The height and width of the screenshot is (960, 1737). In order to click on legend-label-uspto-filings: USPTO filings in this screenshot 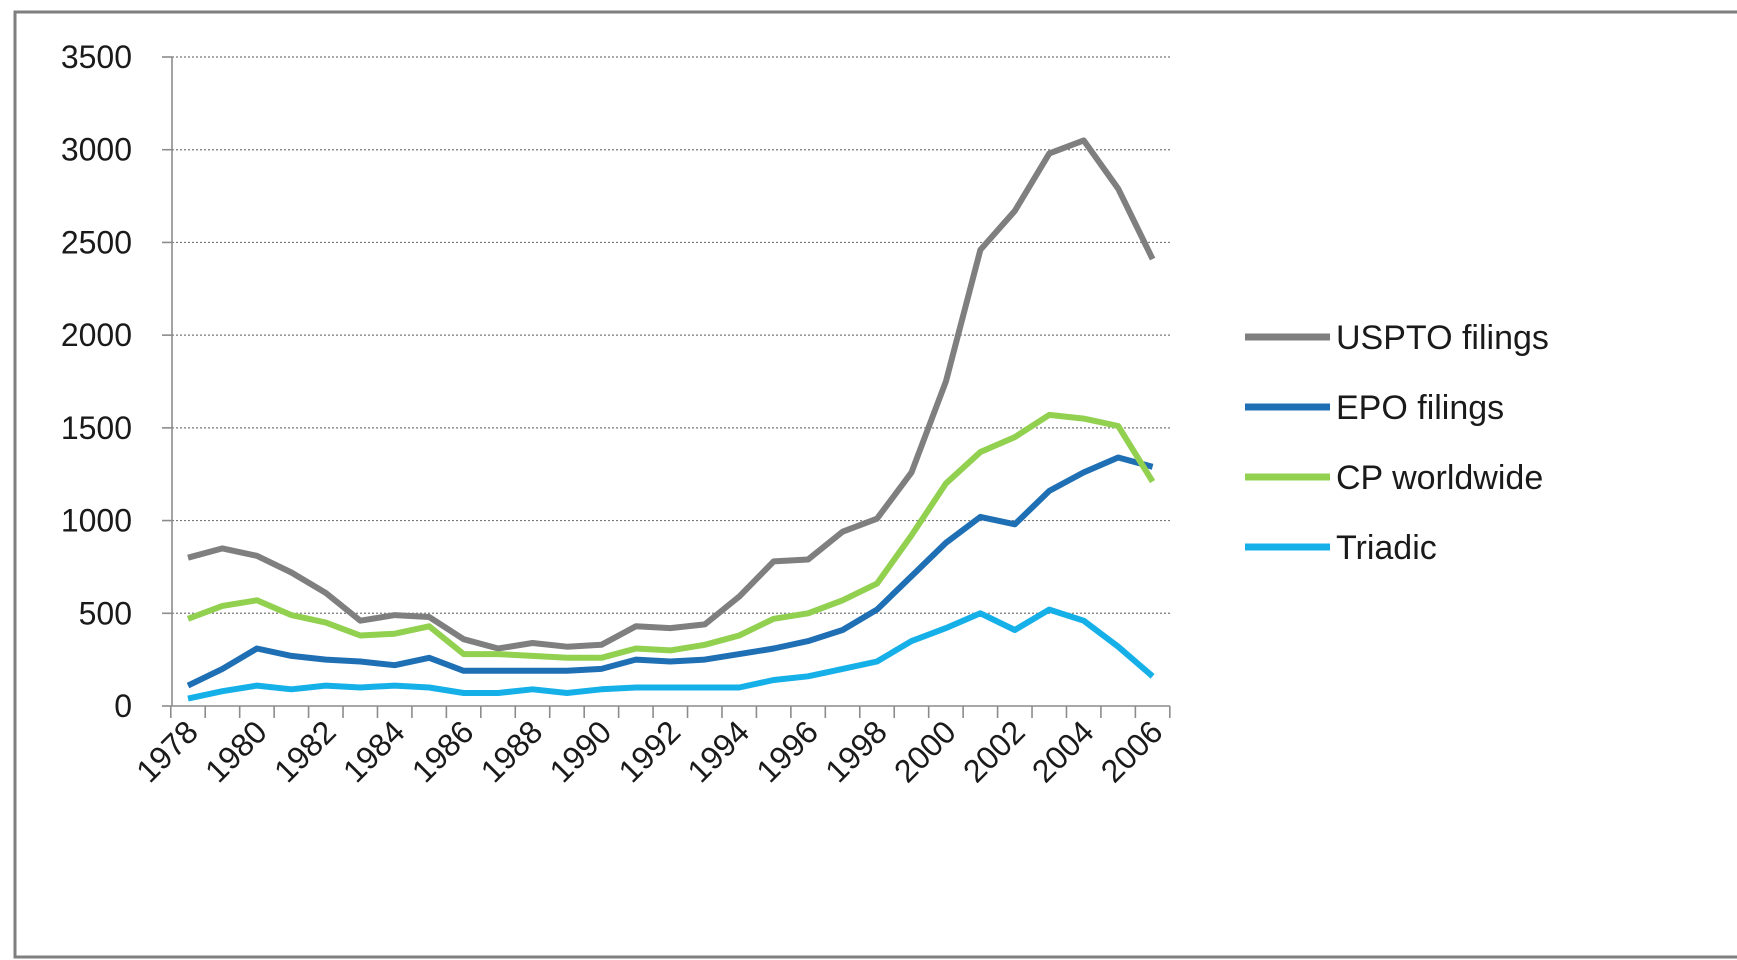, I will do `click(1442, 338)`.